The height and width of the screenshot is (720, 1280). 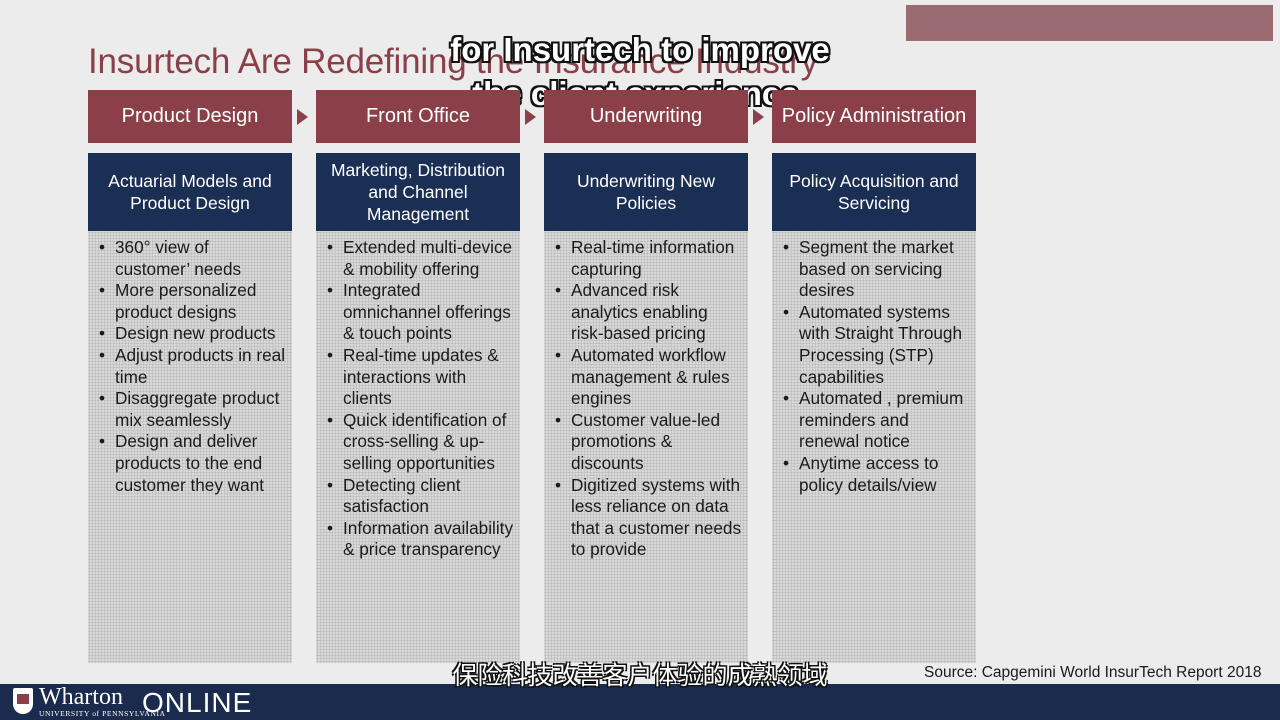 I want to click on stage-sub-policy-administration: Policy Acquisition and Servicing, so click(x=874, y=192).